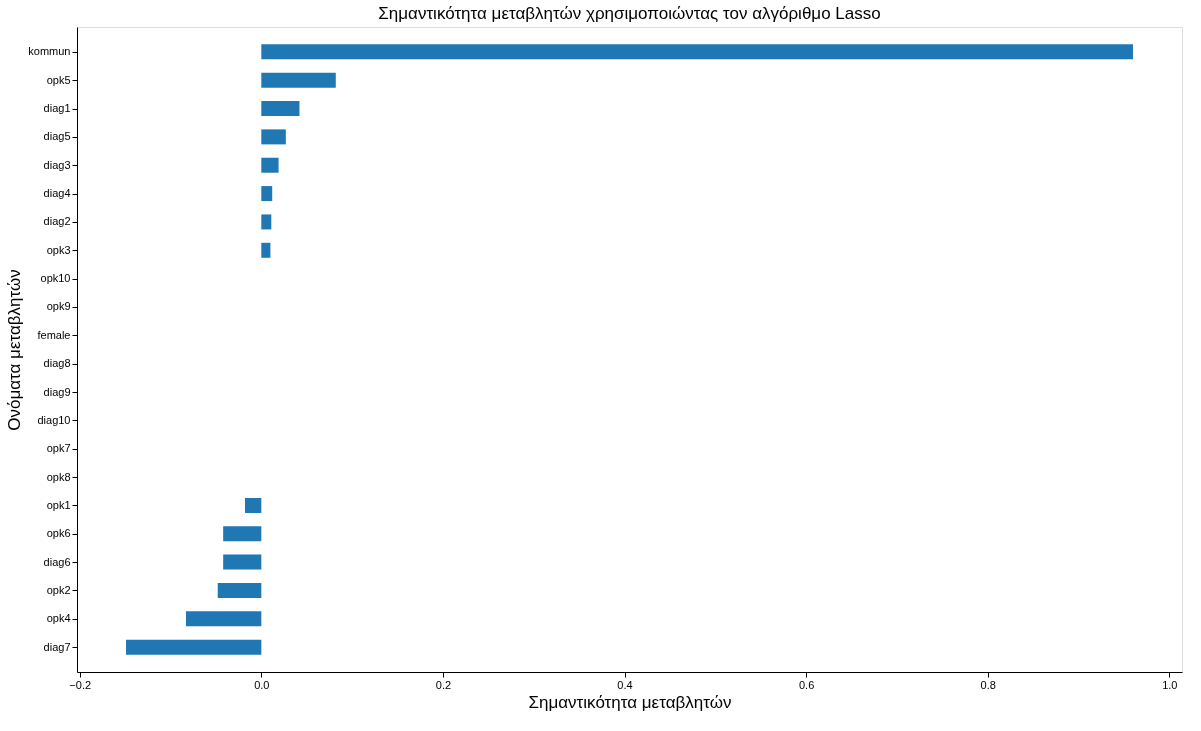 The image size is (1201, 731). I want to click on x-tick-label: 0.2, so click(443, 684).